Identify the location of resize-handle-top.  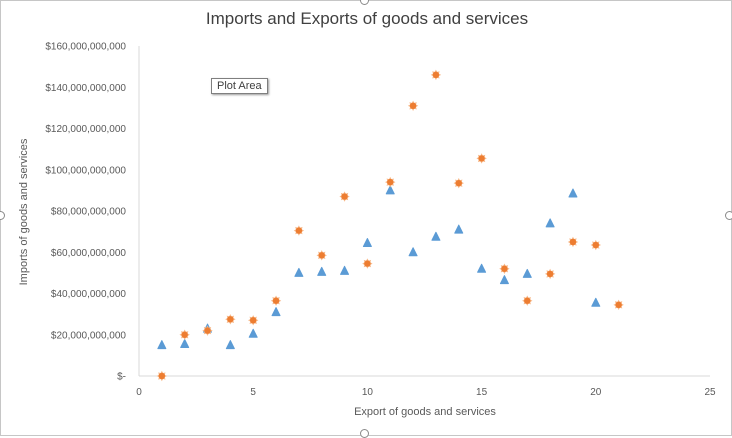
(364, 2).